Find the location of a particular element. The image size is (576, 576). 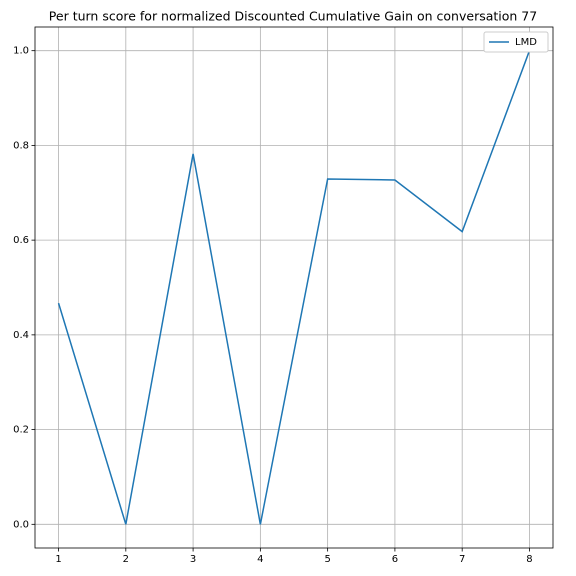

y-tick-label: 0.2 is located at coordinates (21, 430).